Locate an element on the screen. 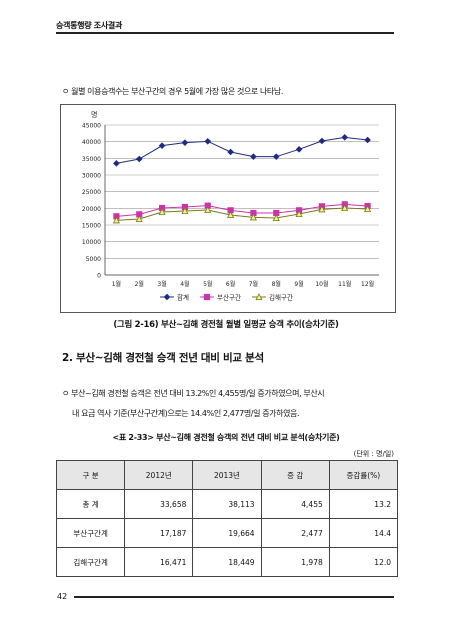 The width and height of the screenshot is (452, 639). y-tick-label: 30000 is located at coordinates (91, 176).